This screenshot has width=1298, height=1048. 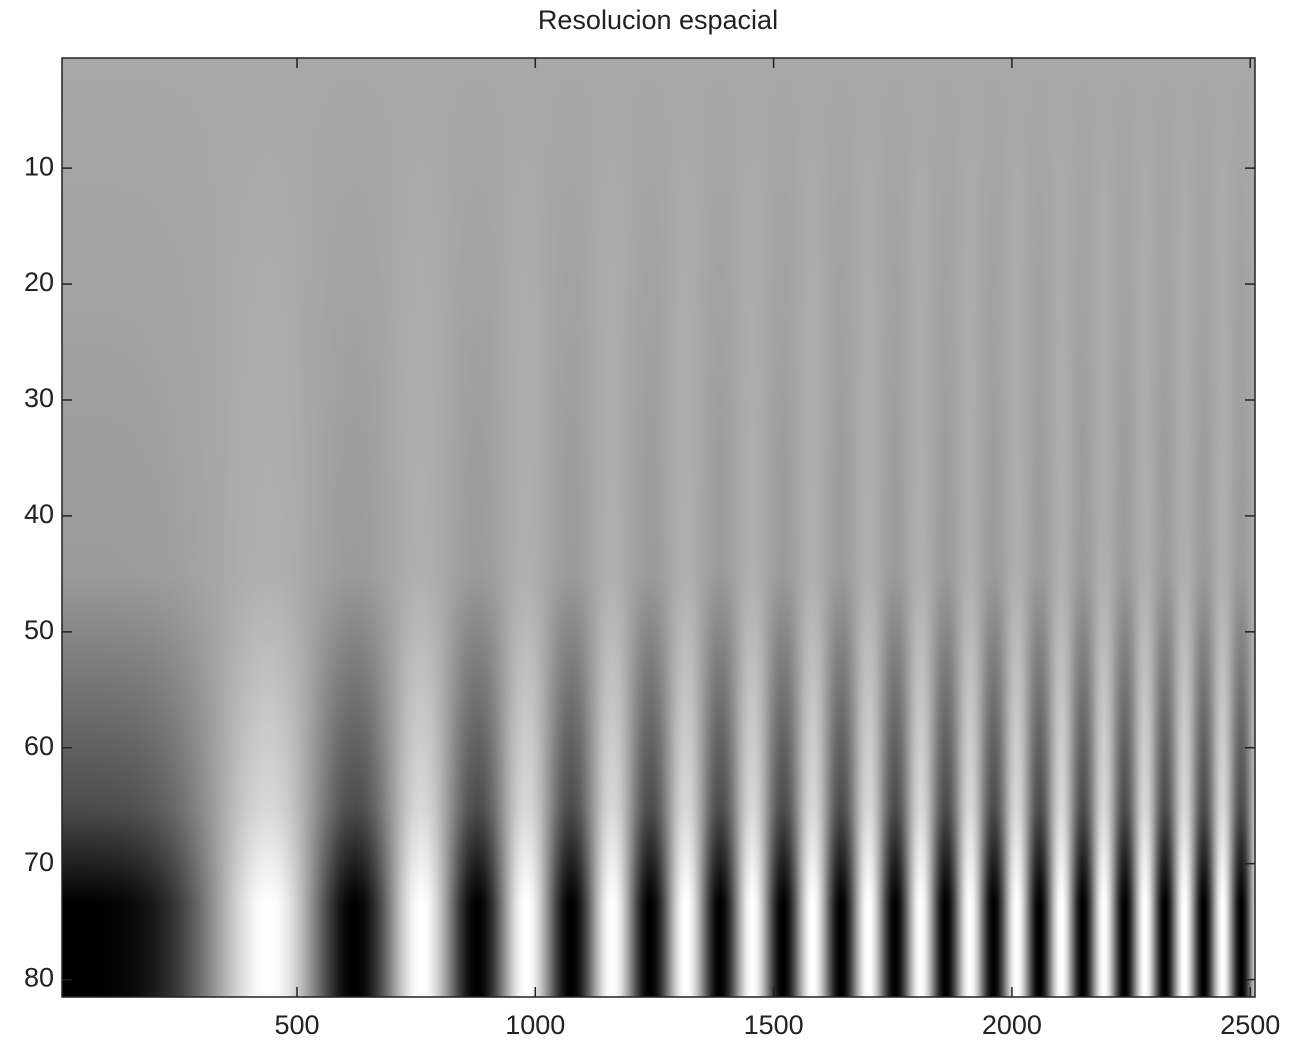 I want to click on x-tick-label: 2000, so click(x=1012, y=1025).